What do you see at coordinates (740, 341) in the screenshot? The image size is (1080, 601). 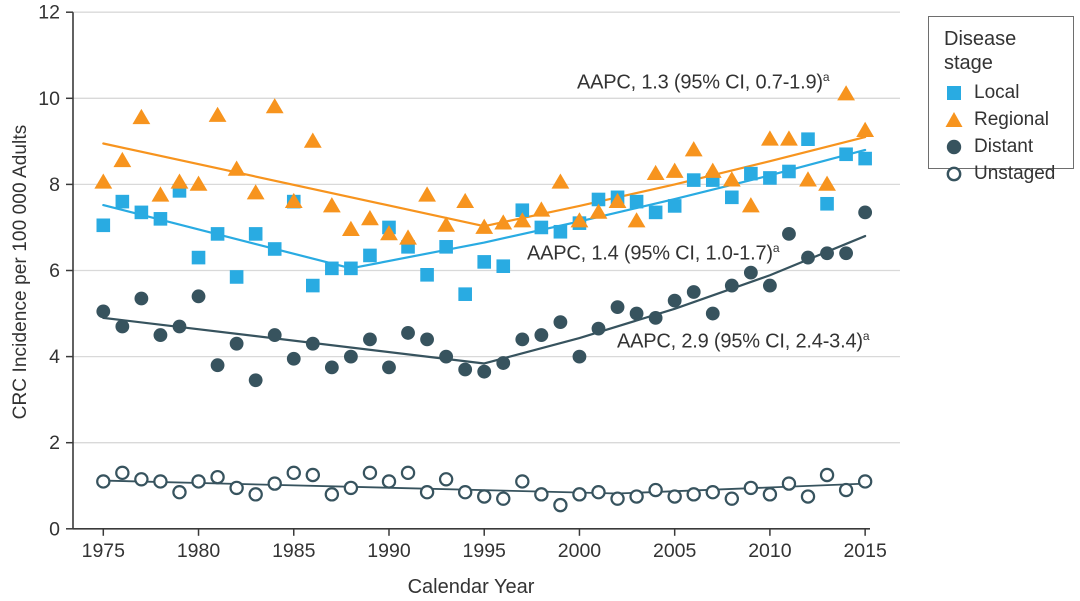 I see `annotation-text: AAPC, 2.9 (95% CI, 2.4-3.4)` at bounding box center [740, 341].